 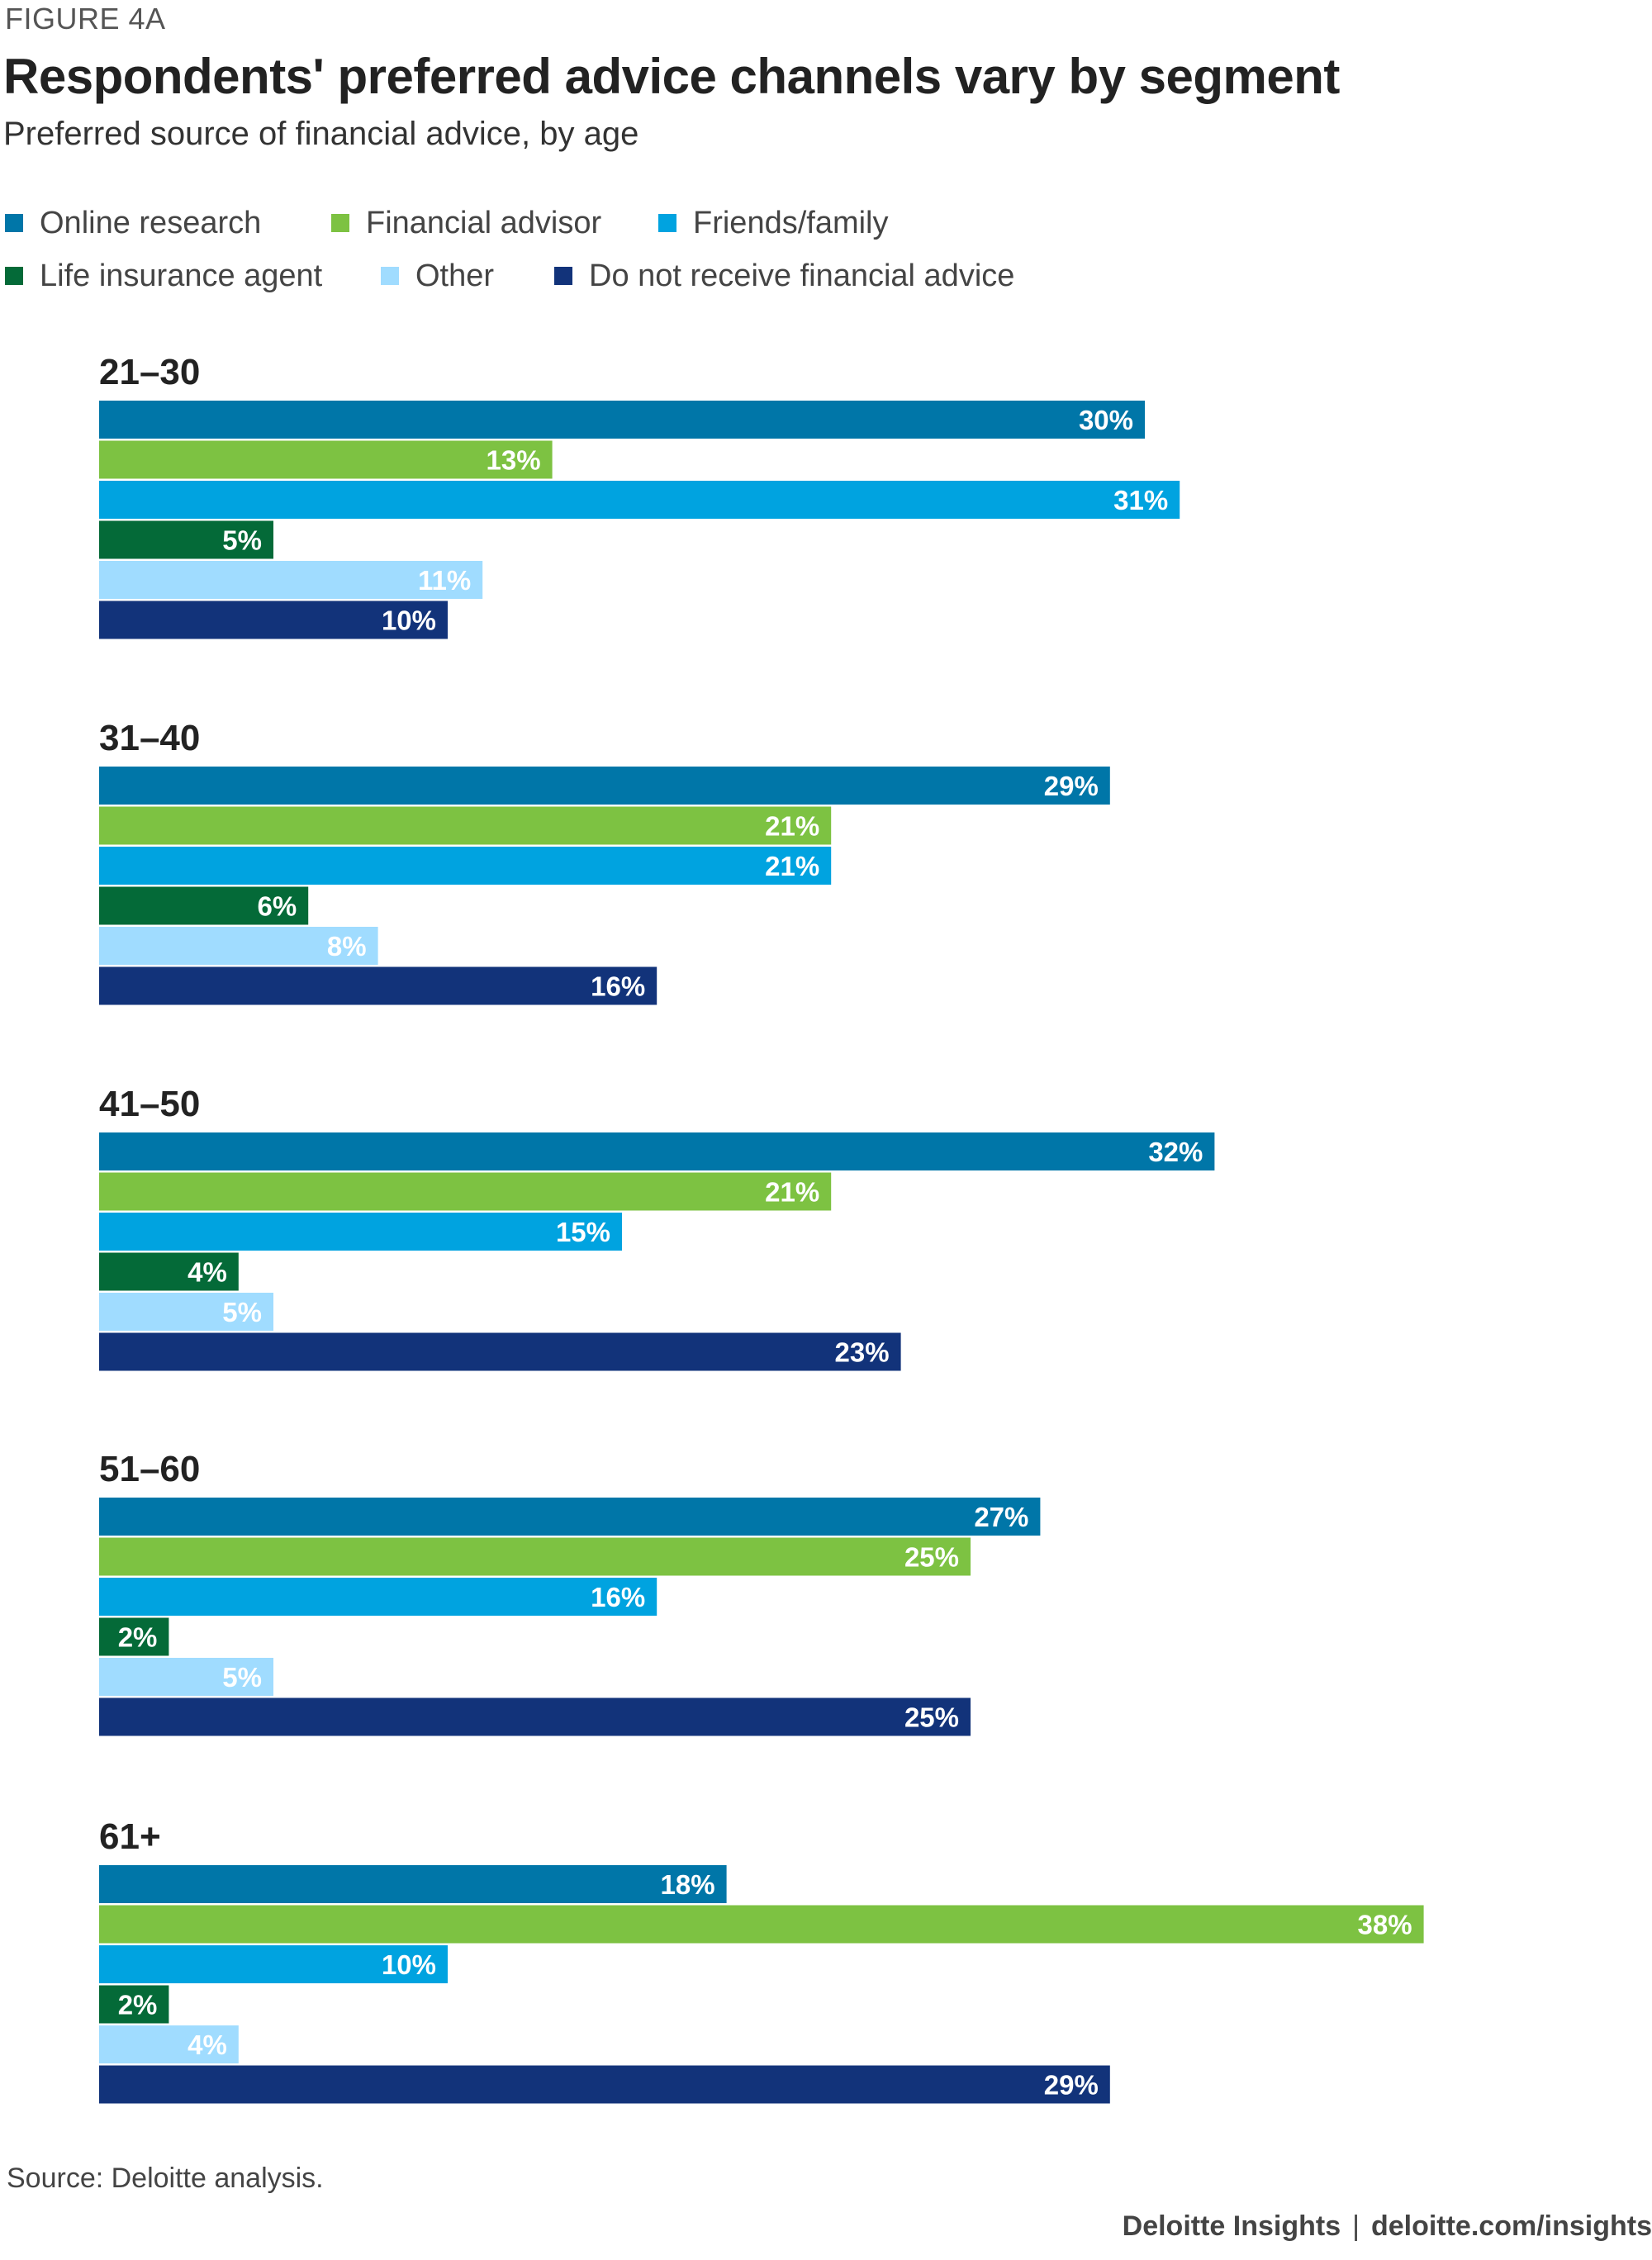 I want to click on data-label: 31%, so click(x=1140, y=500).